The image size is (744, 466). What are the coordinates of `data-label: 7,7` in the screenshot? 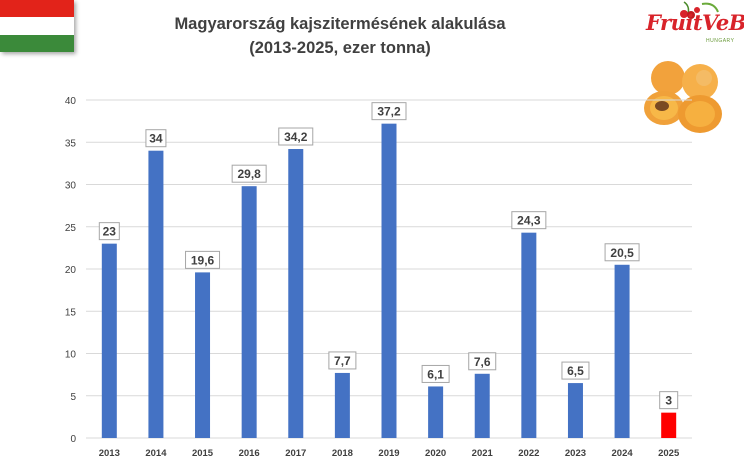 It's located at (342, 361).